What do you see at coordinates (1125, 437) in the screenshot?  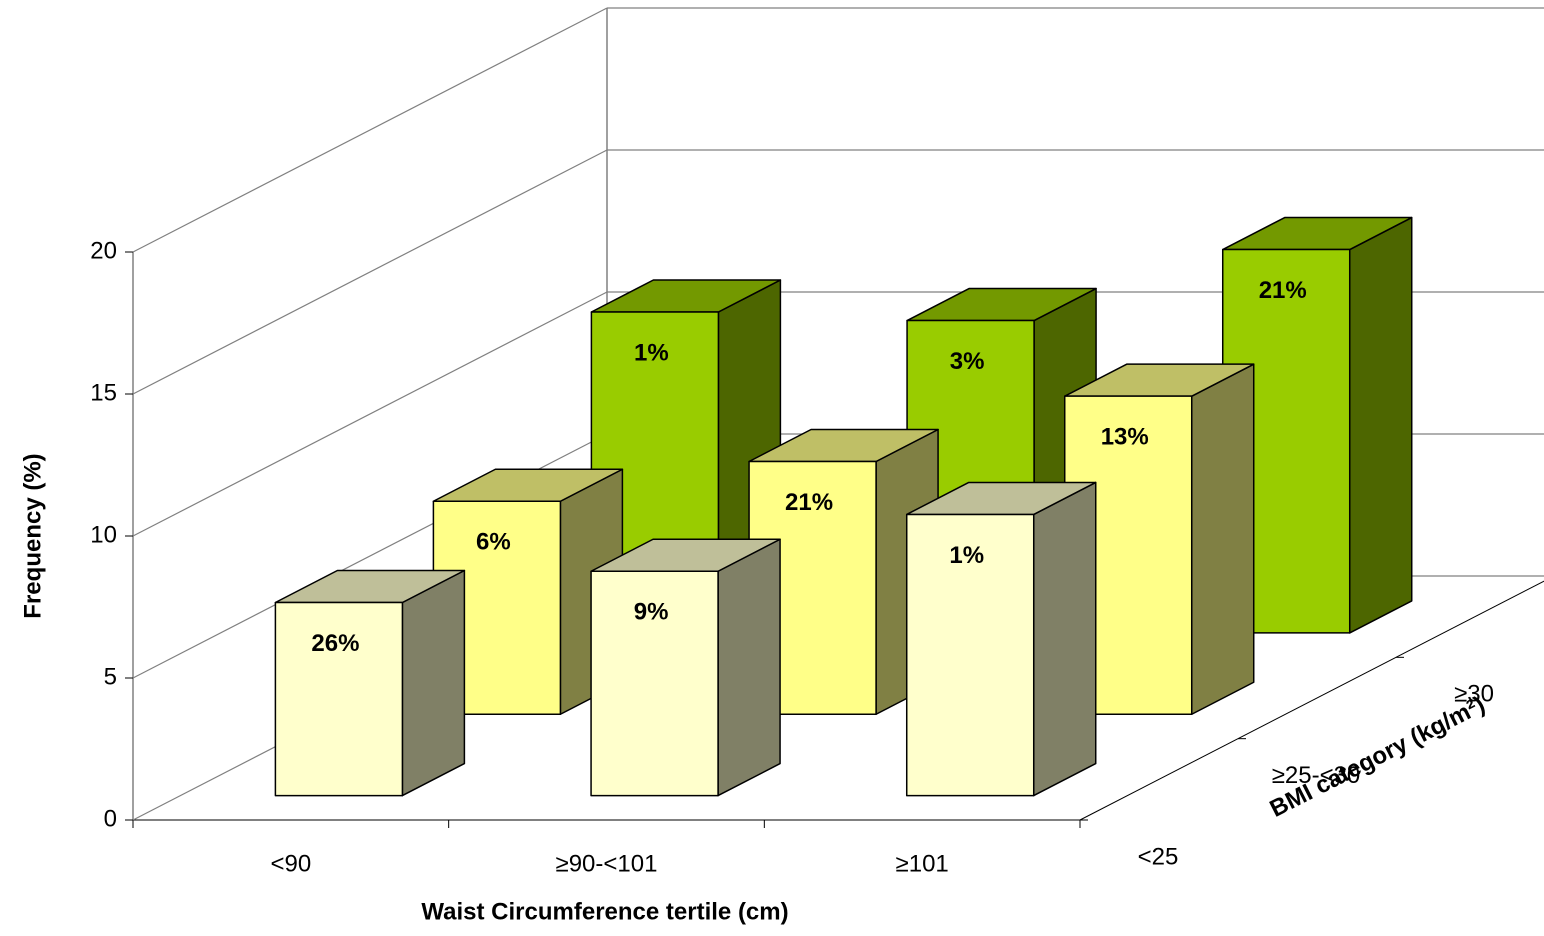 I see `bar-label: 13%` at bounding box center [1125, 437].